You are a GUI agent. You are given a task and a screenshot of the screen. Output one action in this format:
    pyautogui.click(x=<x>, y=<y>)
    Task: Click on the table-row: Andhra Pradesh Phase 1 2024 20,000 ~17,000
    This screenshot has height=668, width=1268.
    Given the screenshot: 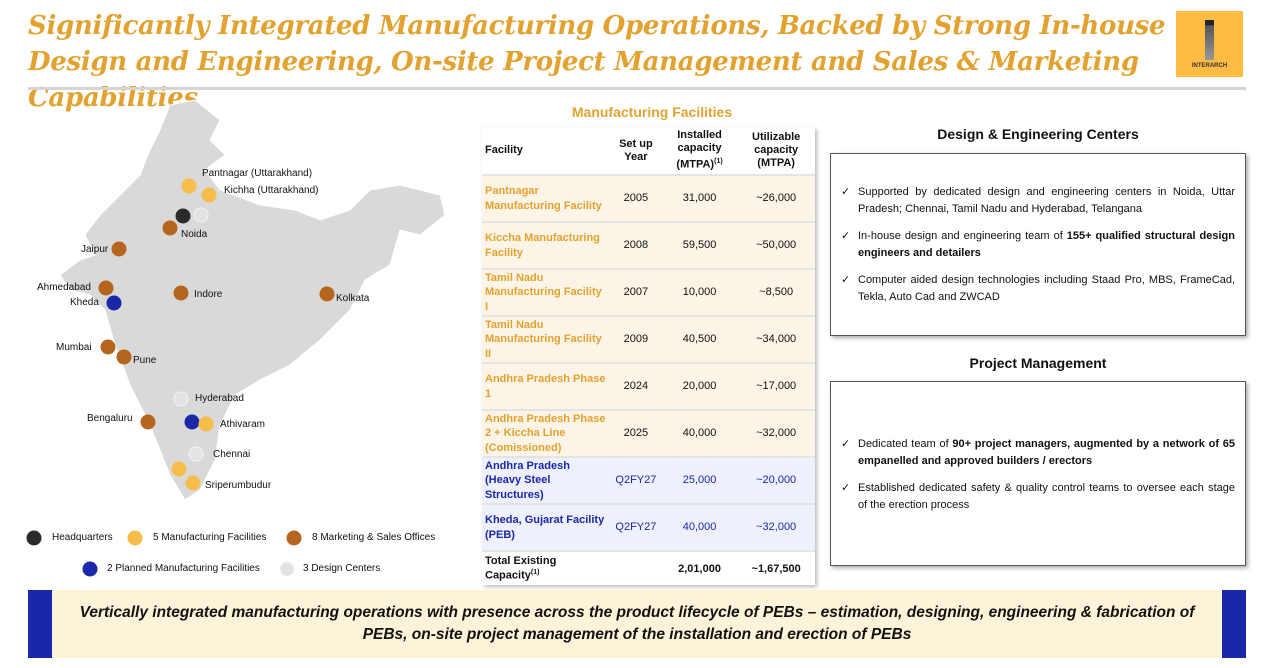 What is the action you would take?
    pyautogui.click(x=648, y=387)
    